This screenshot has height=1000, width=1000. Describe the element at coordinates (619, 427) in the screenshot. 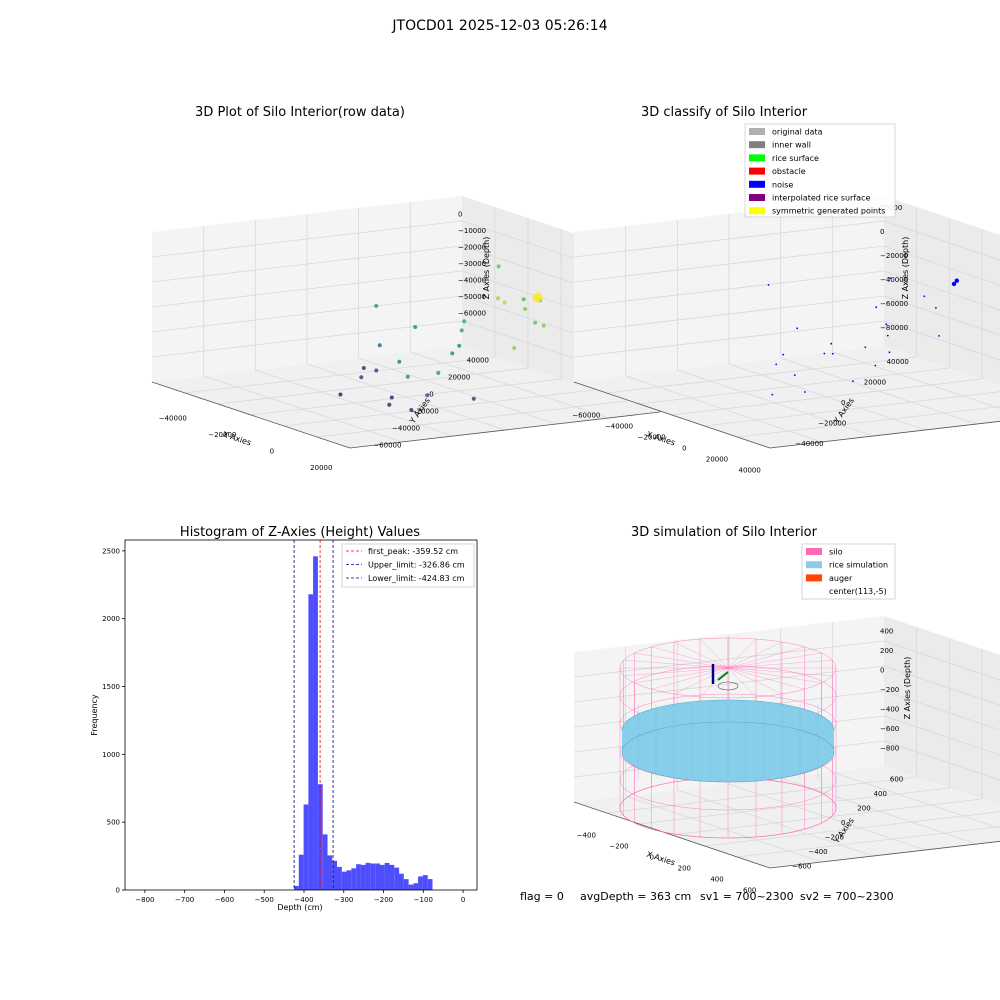

I see `x-tick-label: −40000` at that location.